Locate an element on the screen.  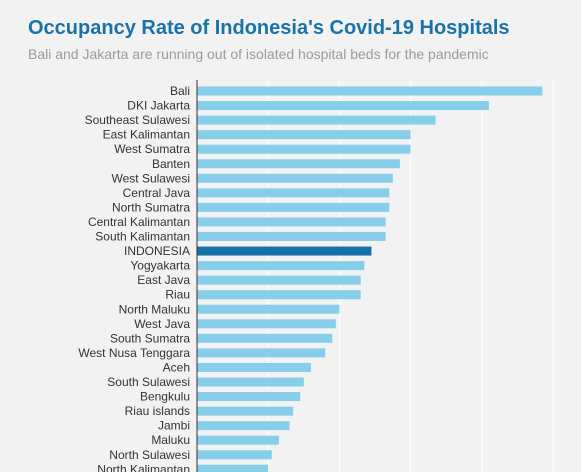
category-label: South Kalimantan is located at coordinates (142, 237).